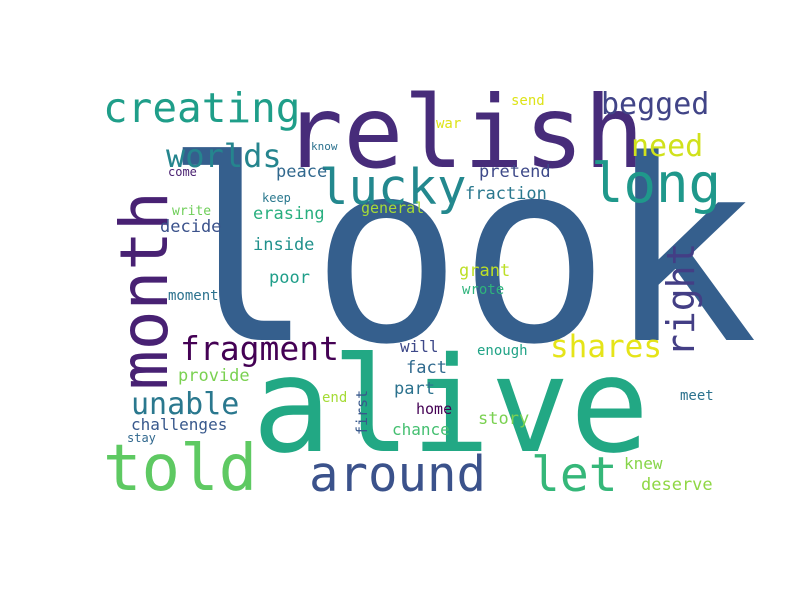  Describe the element at coordinates (515, 172) in the screenshot. I see `word: pretend` at that location.